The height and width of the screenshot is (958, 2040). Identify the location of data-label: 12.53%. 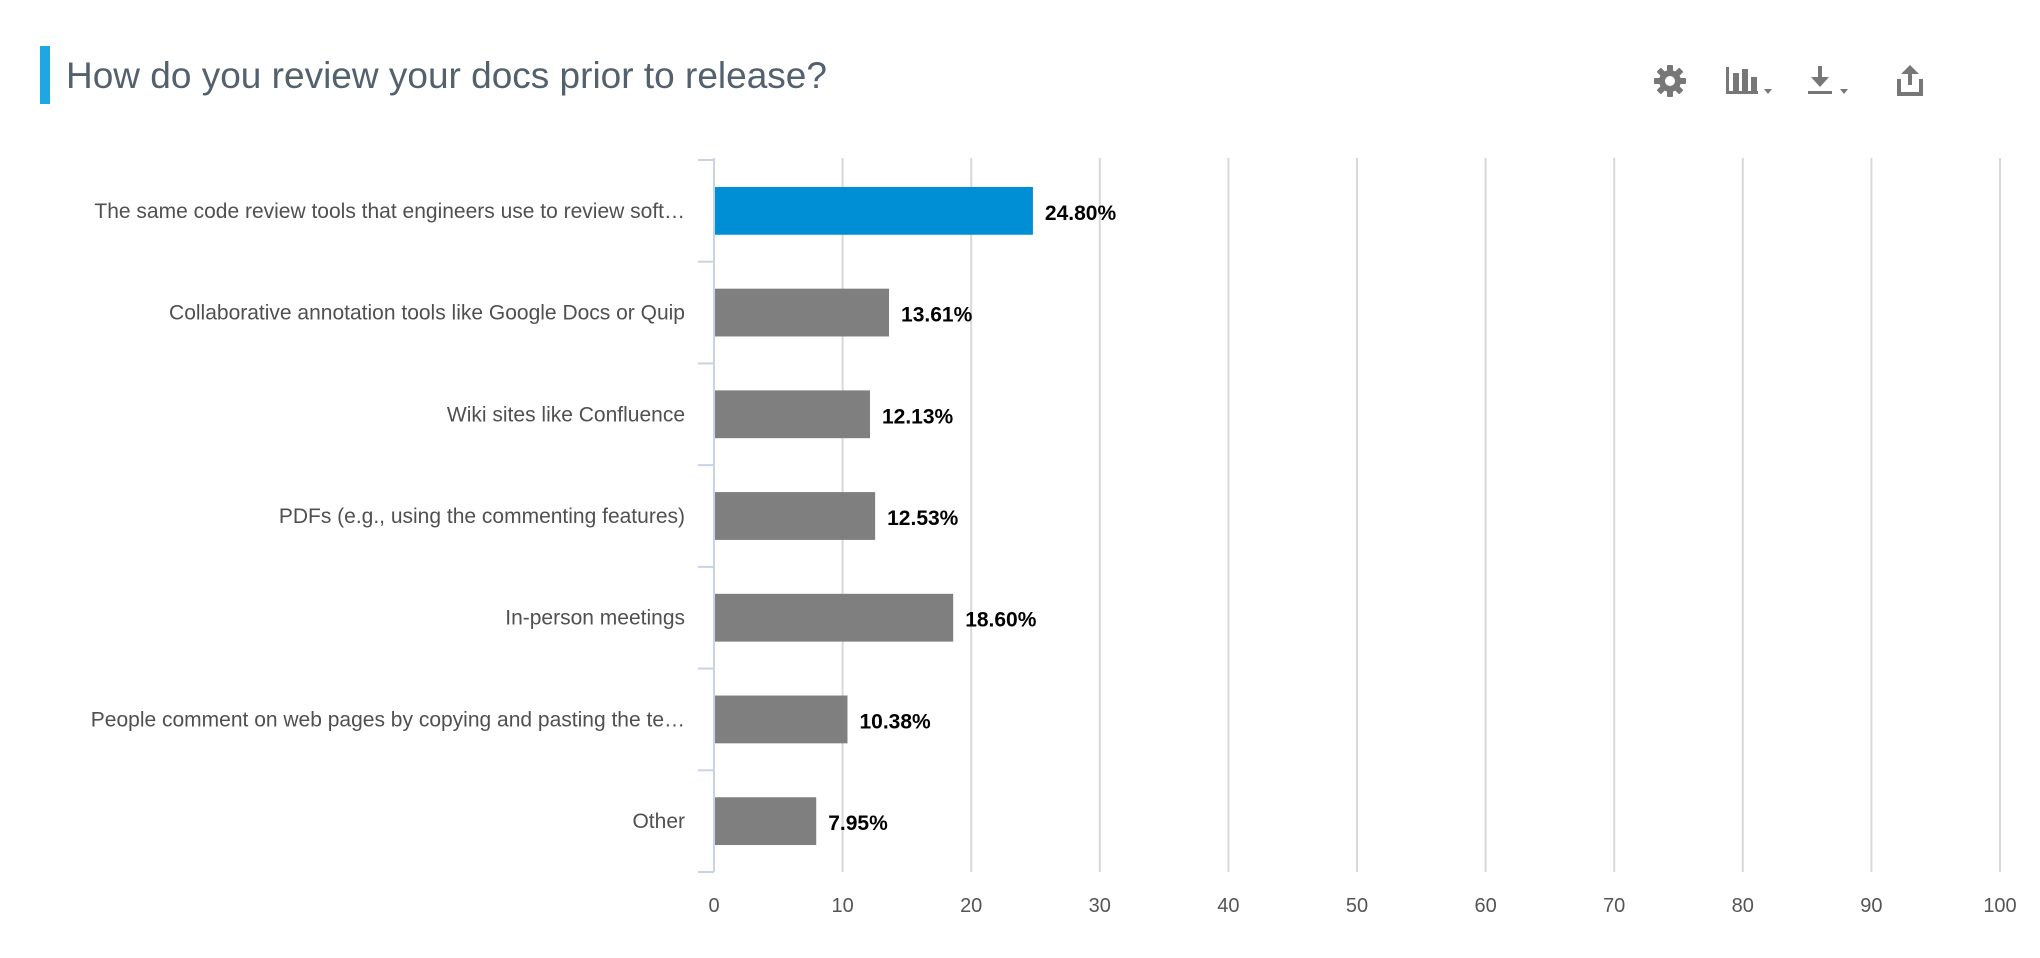
(923, 518).